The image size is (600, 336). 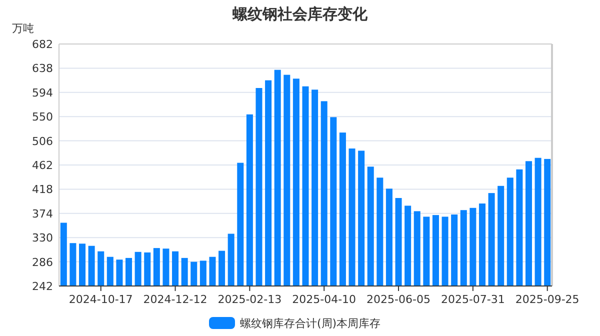 I want to click on y-tick-label: 242, so click(x=42, y=286).